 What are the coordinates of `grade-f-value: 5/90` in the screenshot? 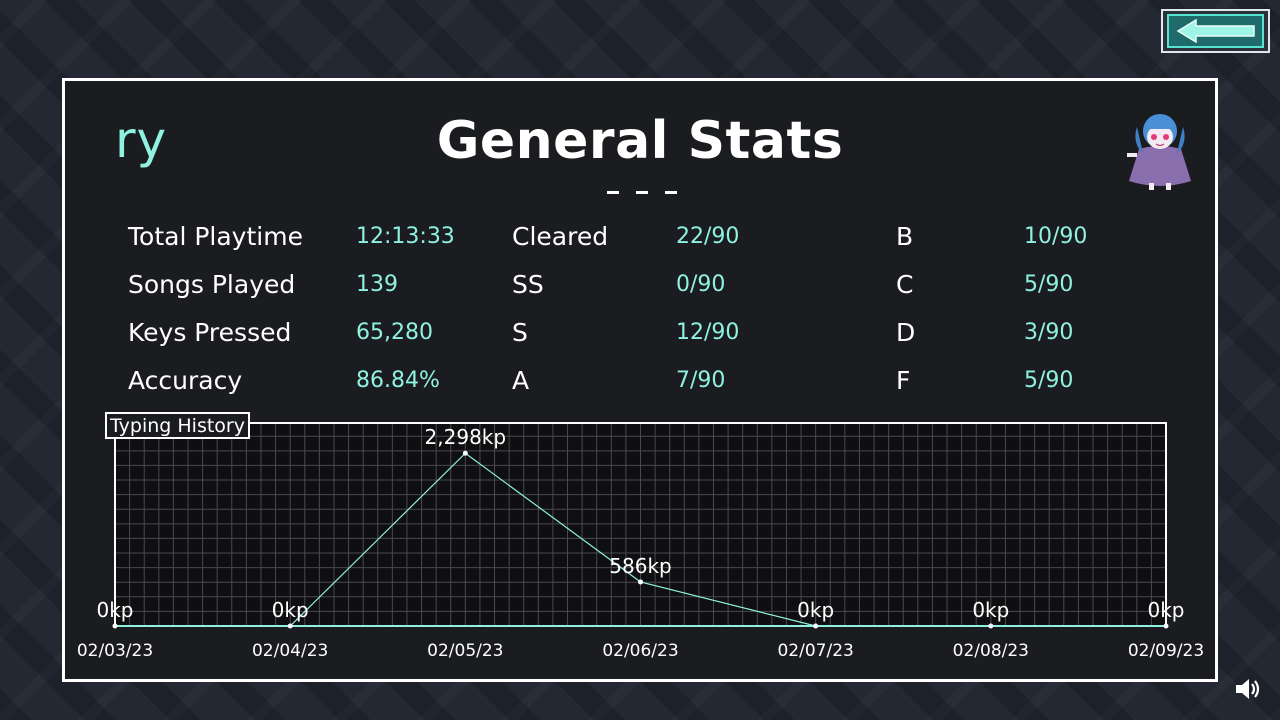 It's located at (1049, 380).